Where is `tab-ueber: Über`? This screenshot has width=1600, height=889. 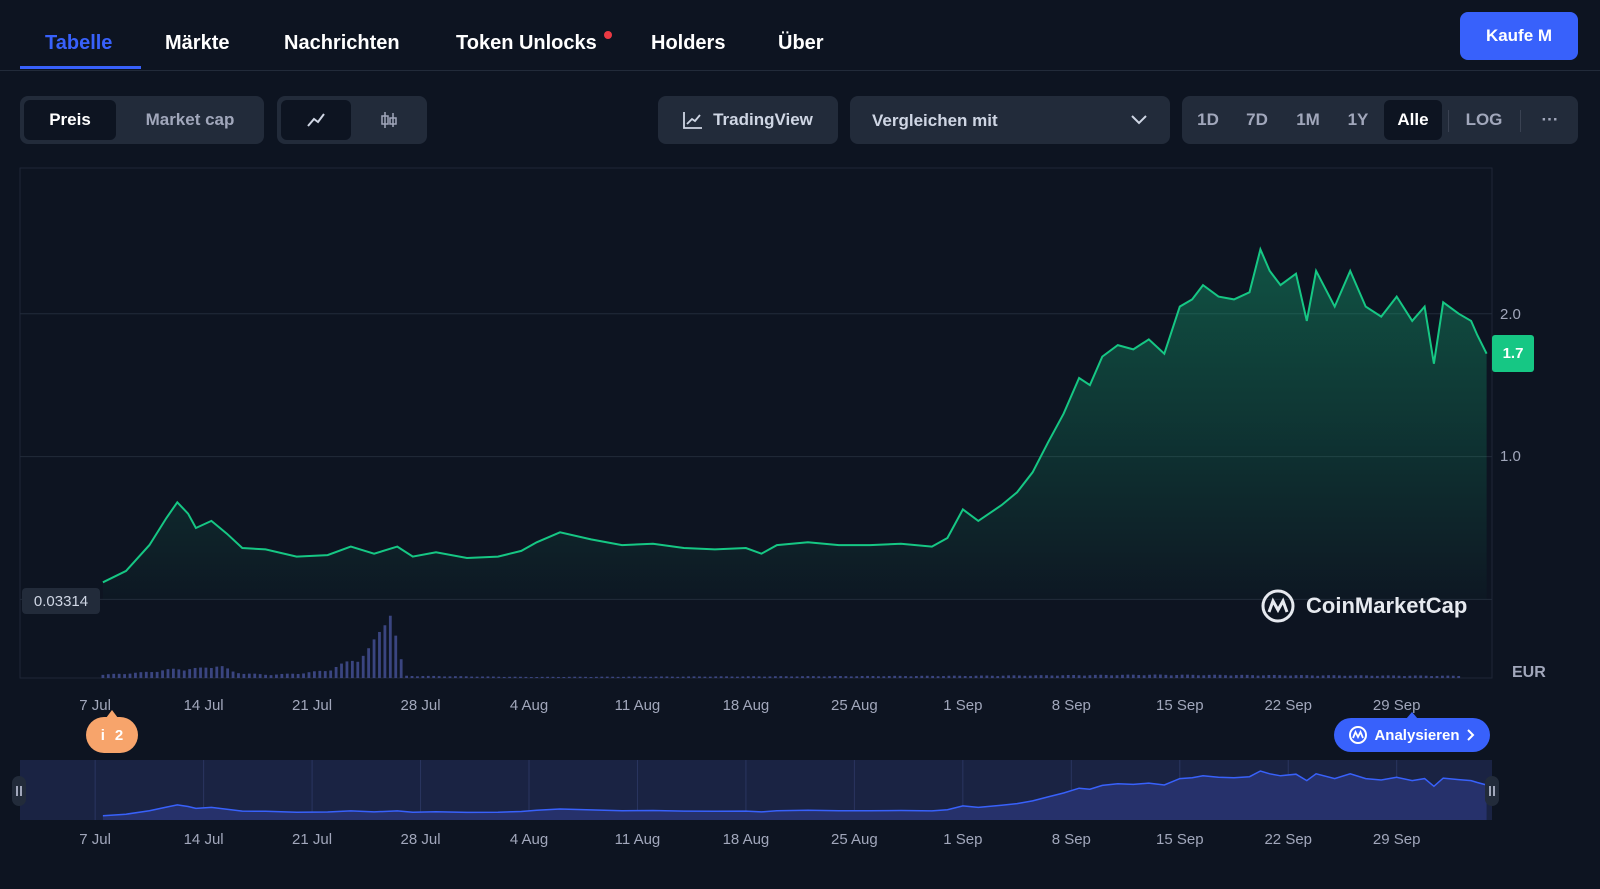
tab-ueber: Über is located at coordinates (801, 43).